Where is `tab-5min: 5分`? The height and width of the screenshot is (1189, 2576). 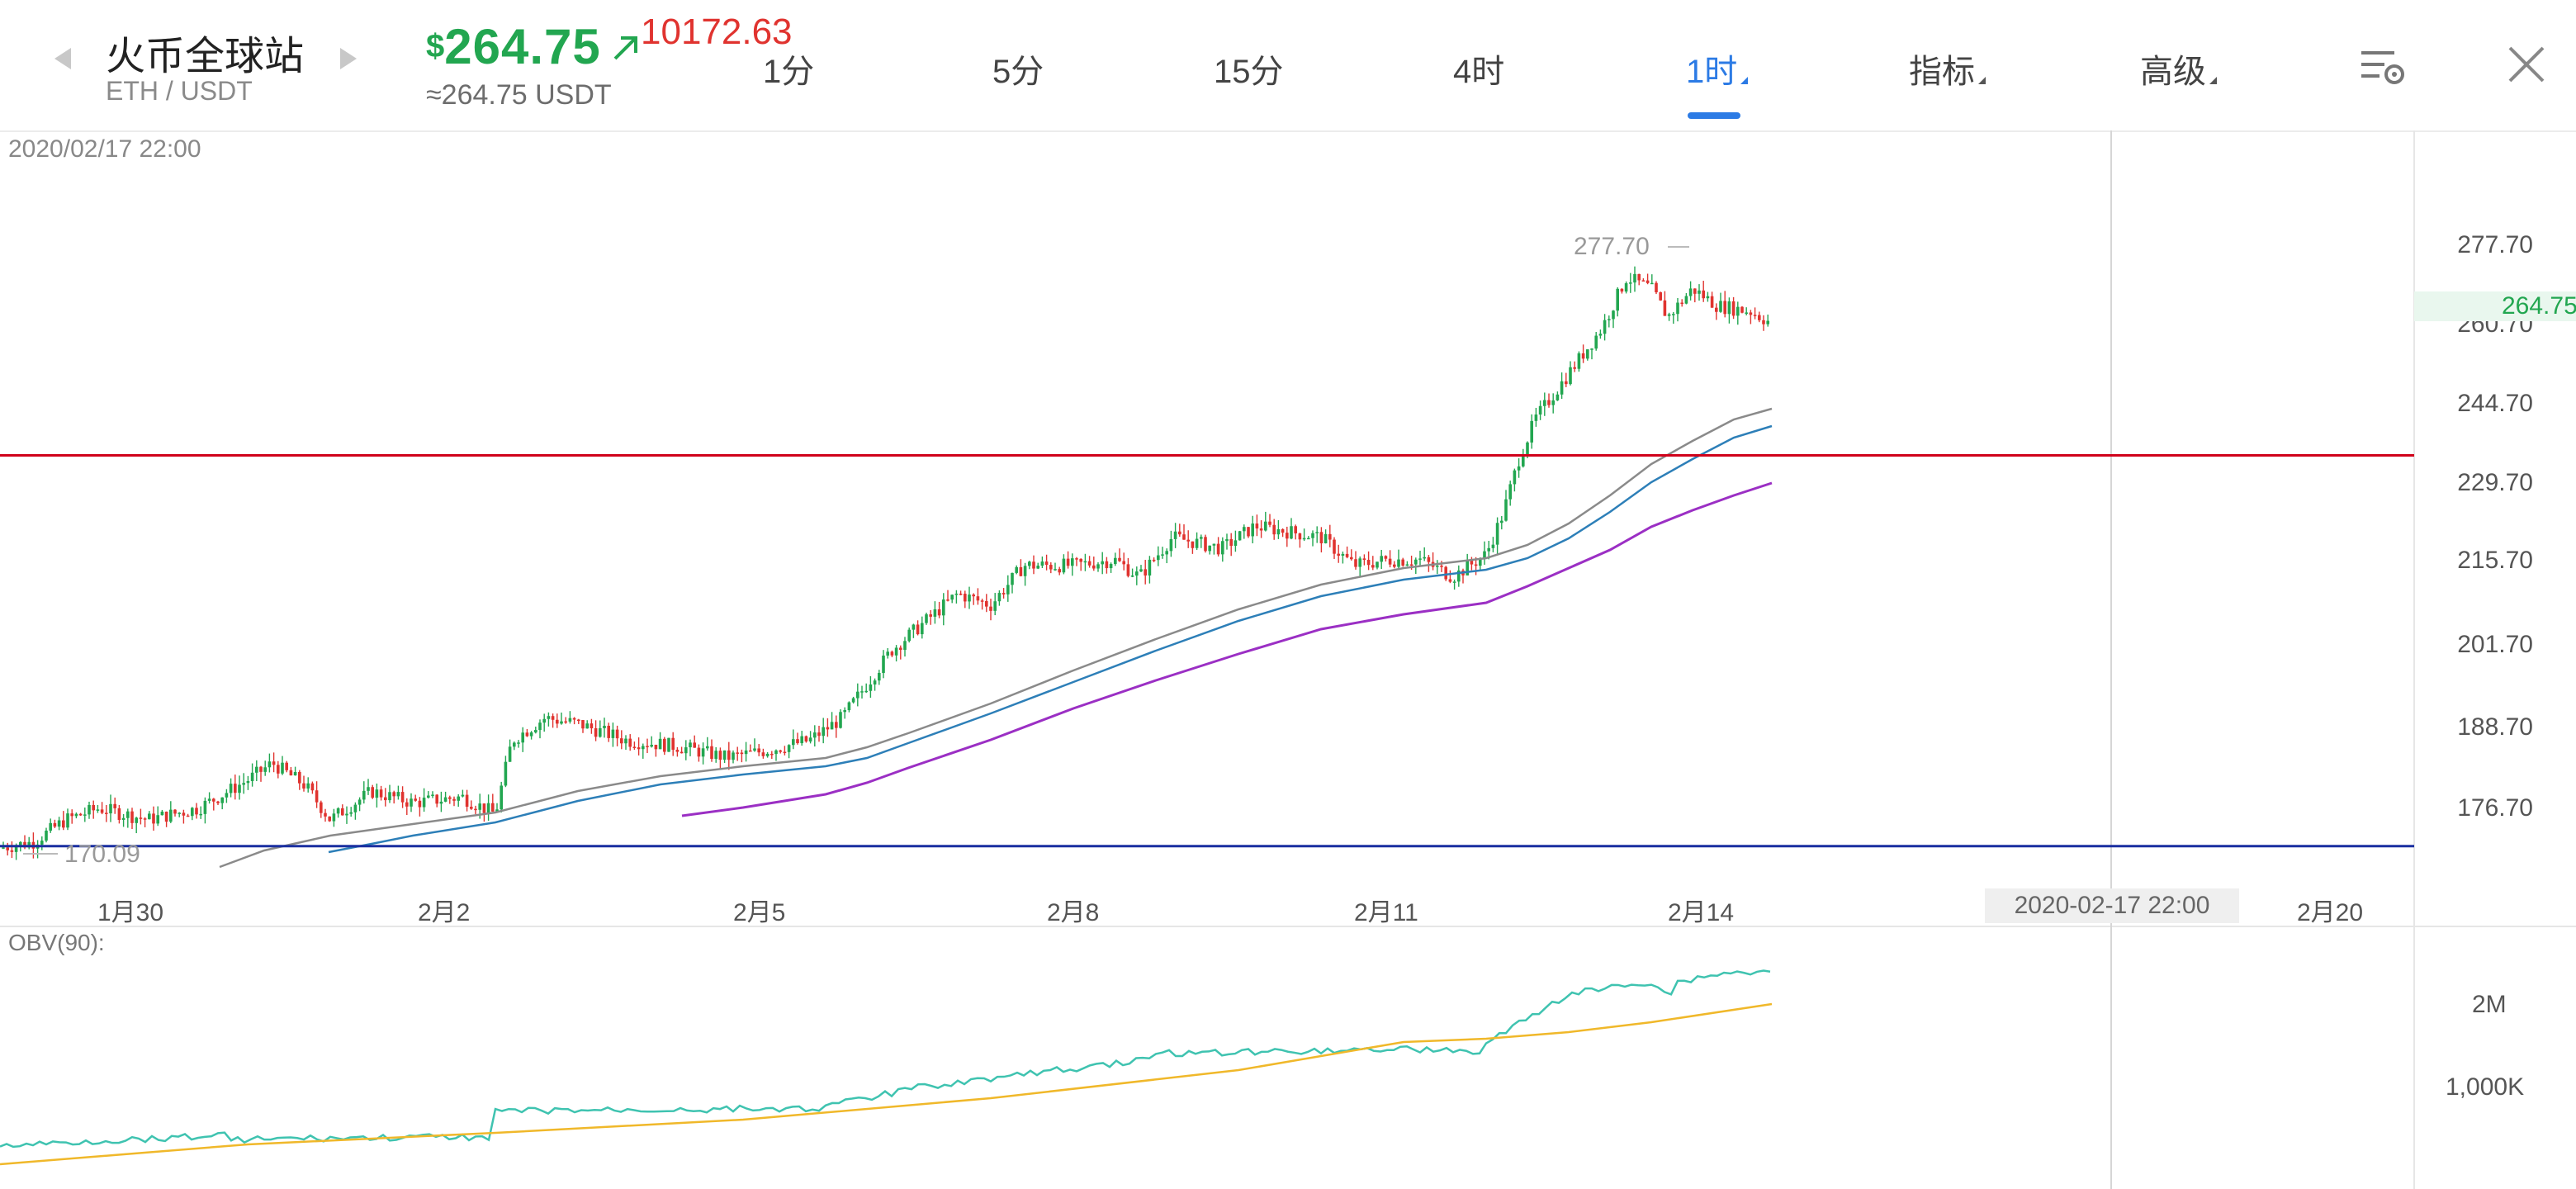
tab-5min: 5分 is located at coordinates (1018, 68).